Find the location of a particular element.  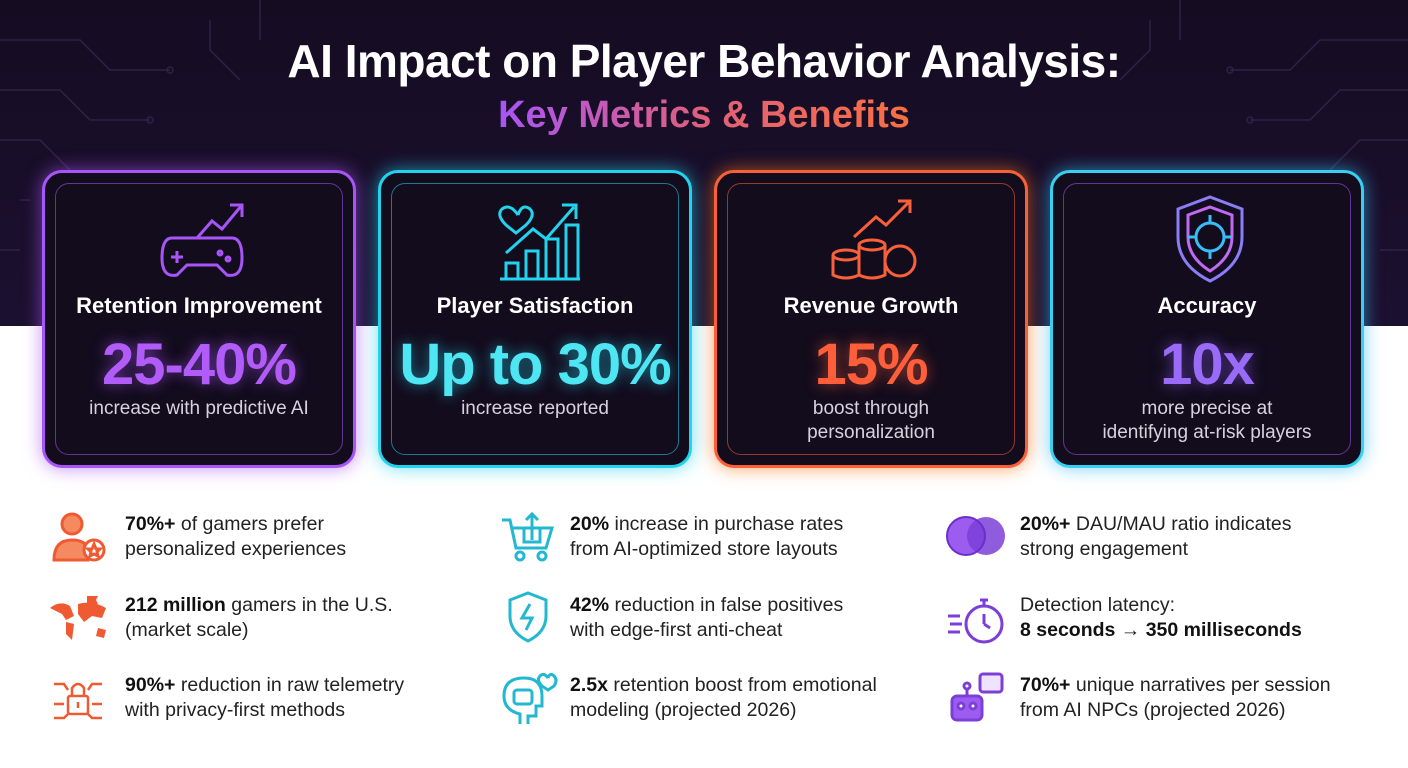

fact-text: personalized experiences is located at coordinates (236, 548).